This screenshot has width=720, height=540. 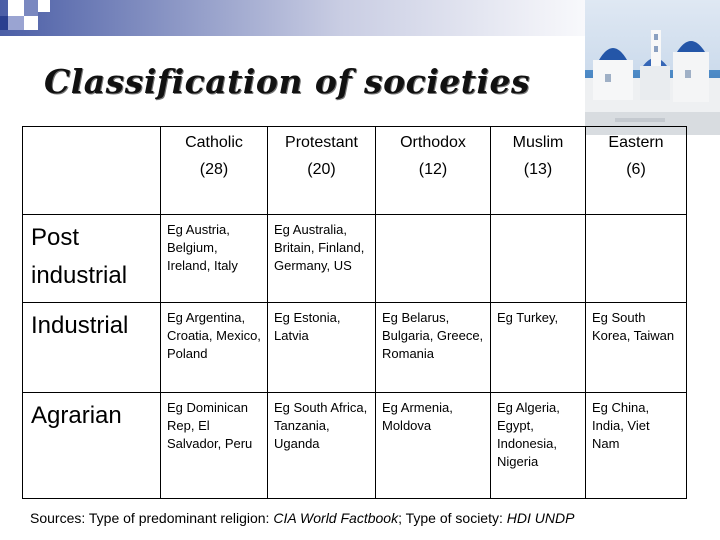 I want to click on row-label-line: Industrial, so click(x=80, y=325).